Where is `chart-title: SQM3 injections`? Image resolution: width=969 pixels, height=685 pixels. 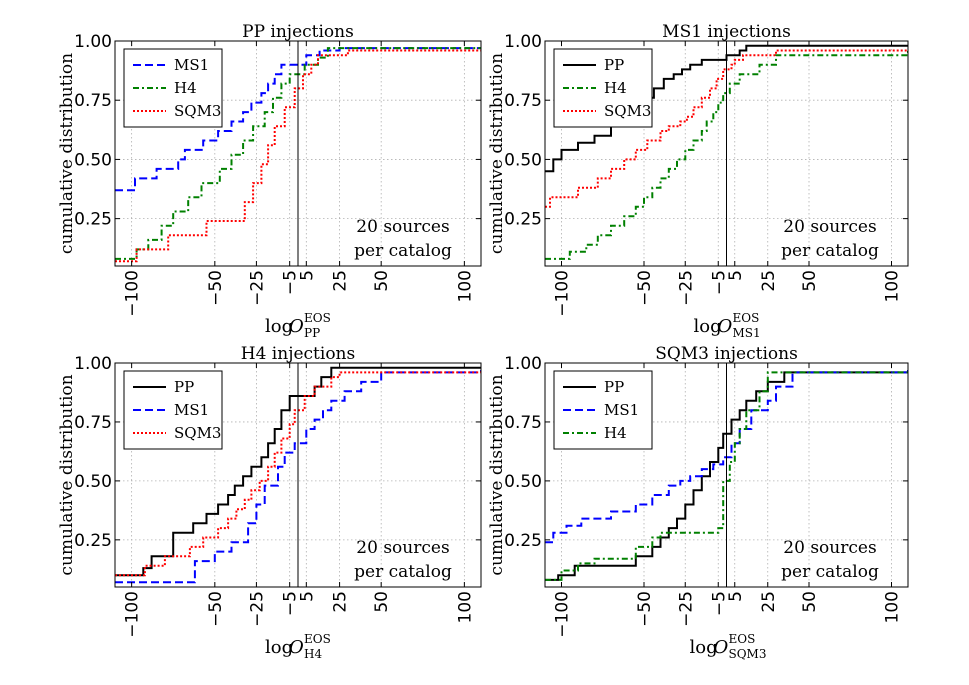
chart-title: SQM3 injections is located at coordinates (726, 354).